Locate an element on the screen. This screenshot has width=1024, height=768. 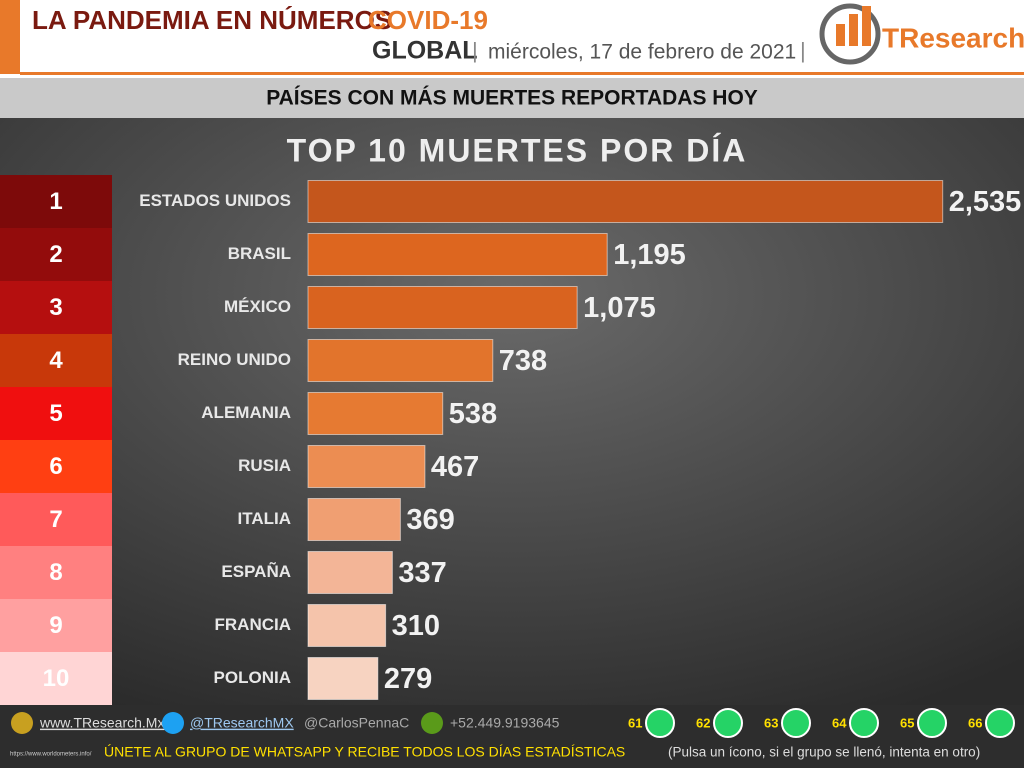
rank: 7 is located at coordinates (55, 519).